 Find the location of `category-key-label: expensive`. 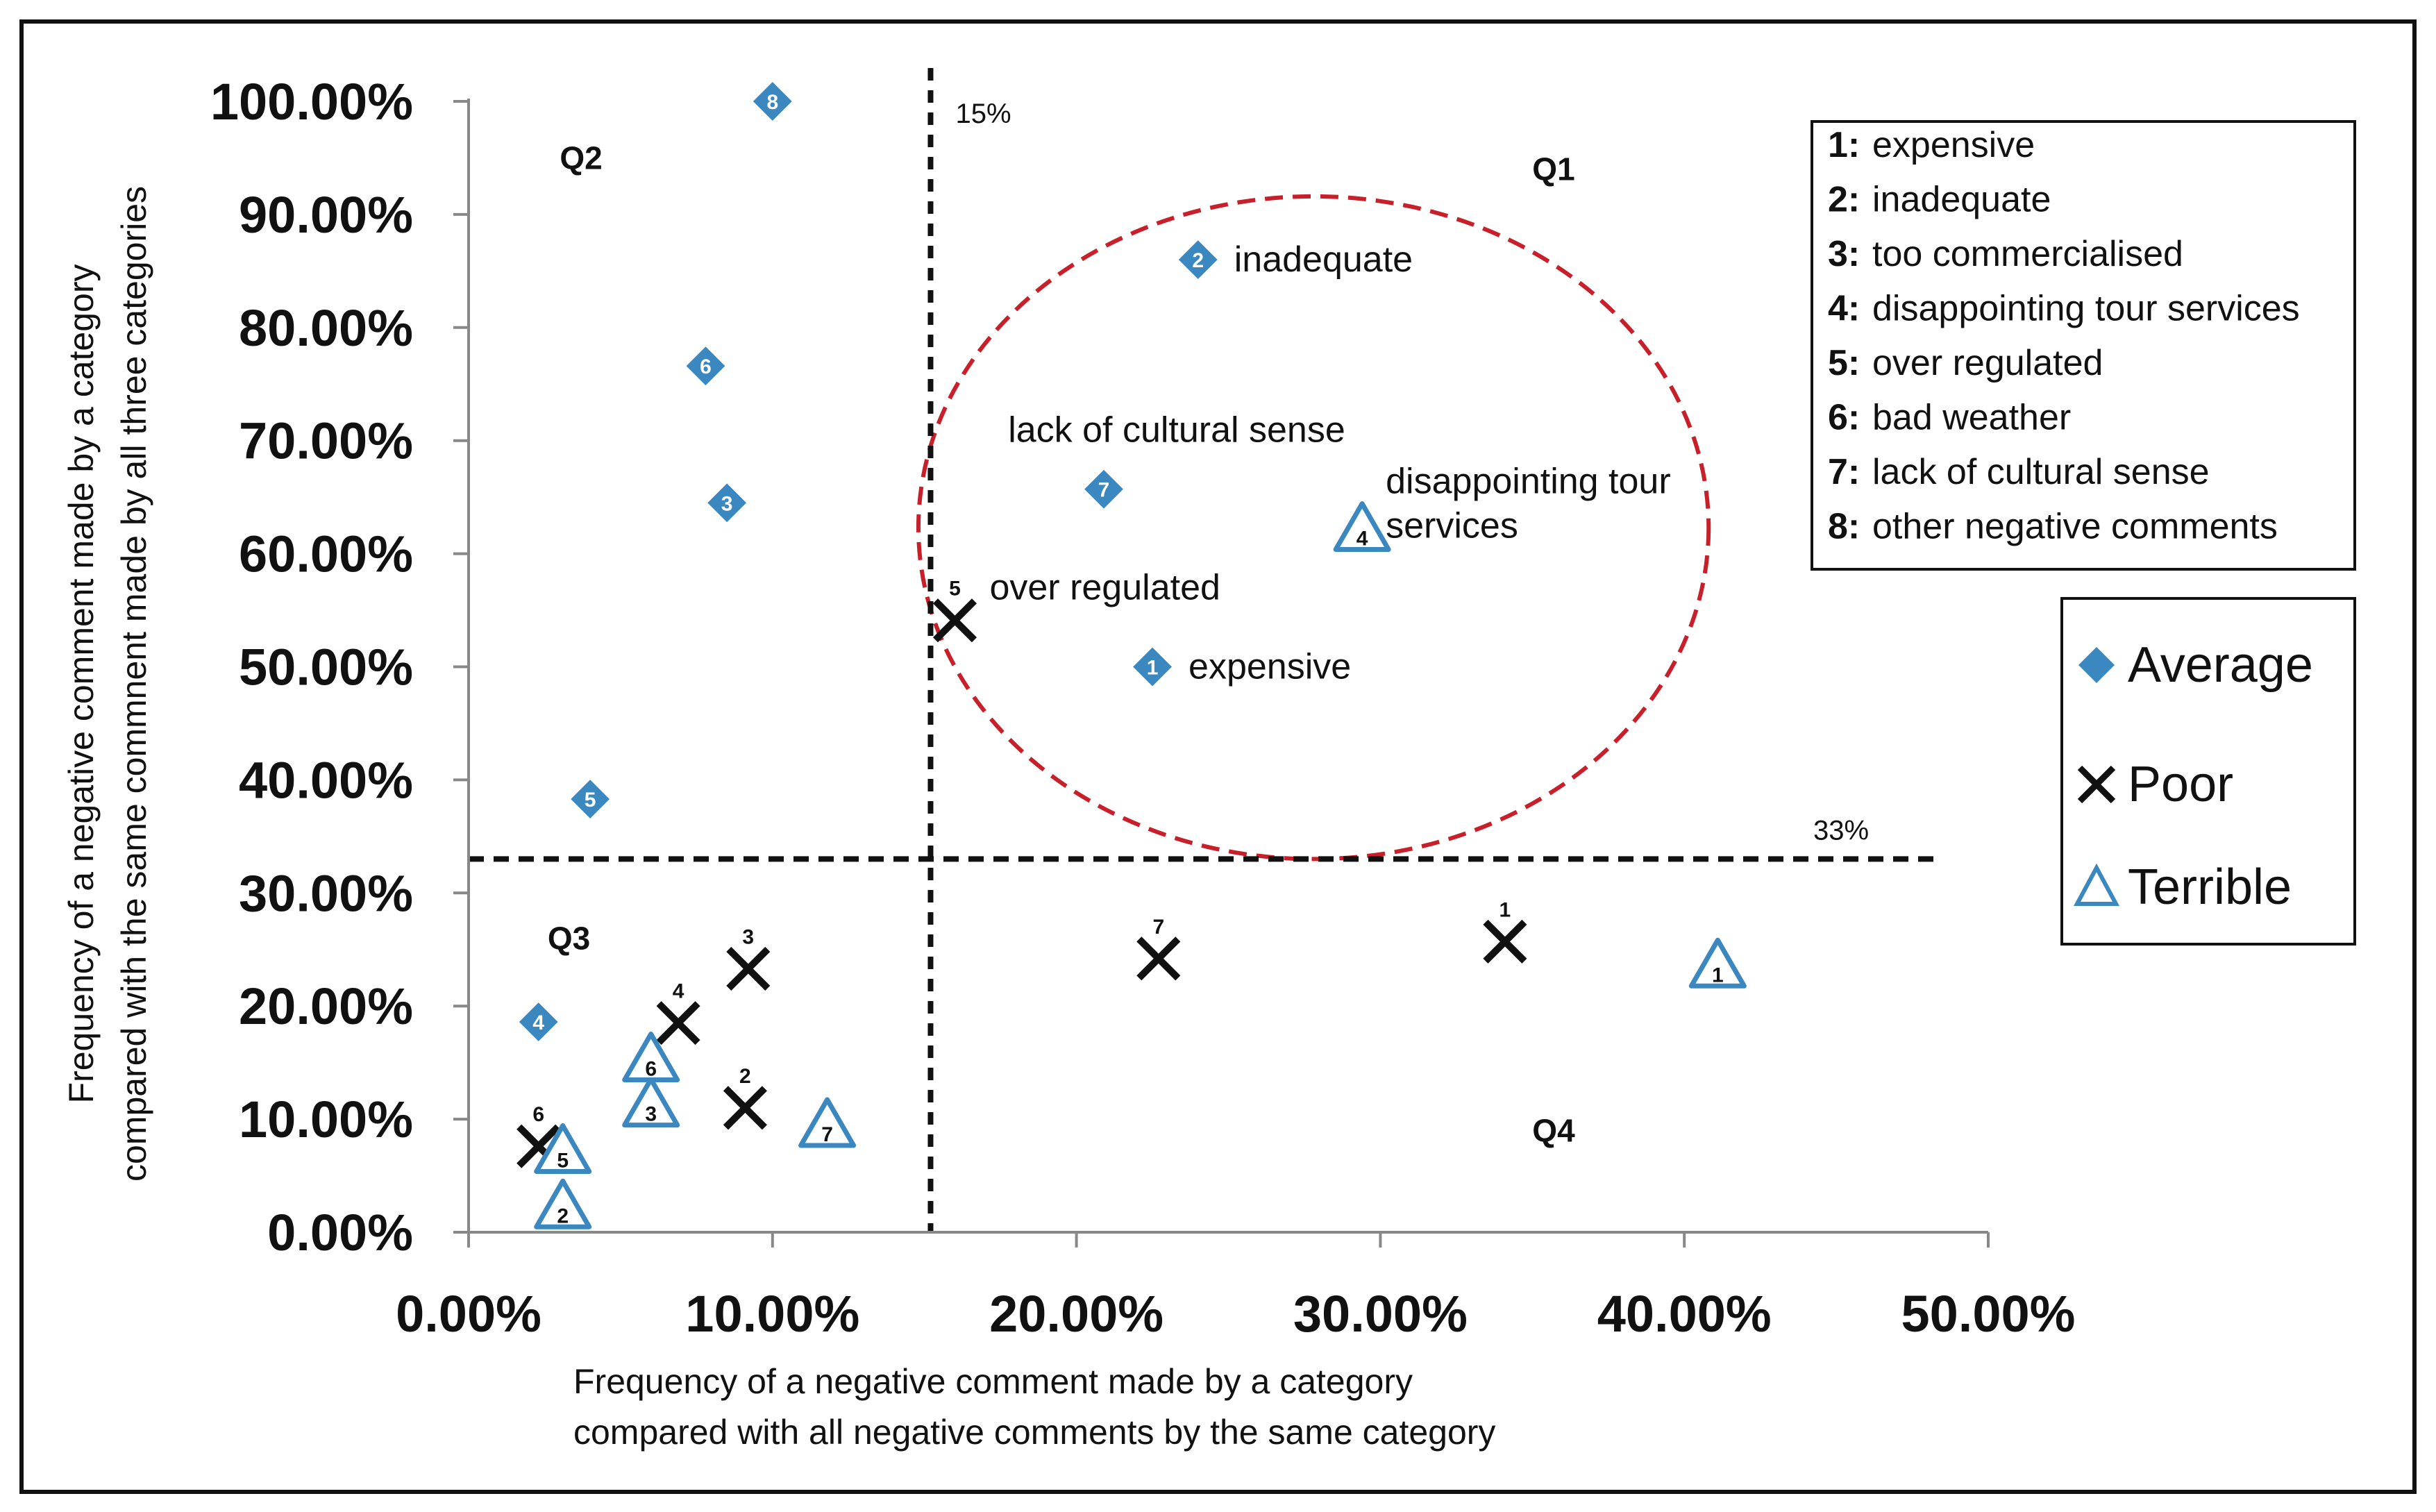

category-key-label: expensive is located at coordinates (1953, 145).